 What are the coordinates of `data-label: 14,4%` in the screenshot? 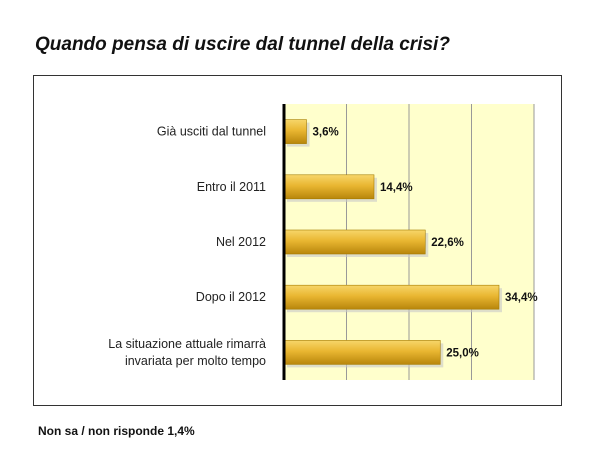 It's located at (396, 188).